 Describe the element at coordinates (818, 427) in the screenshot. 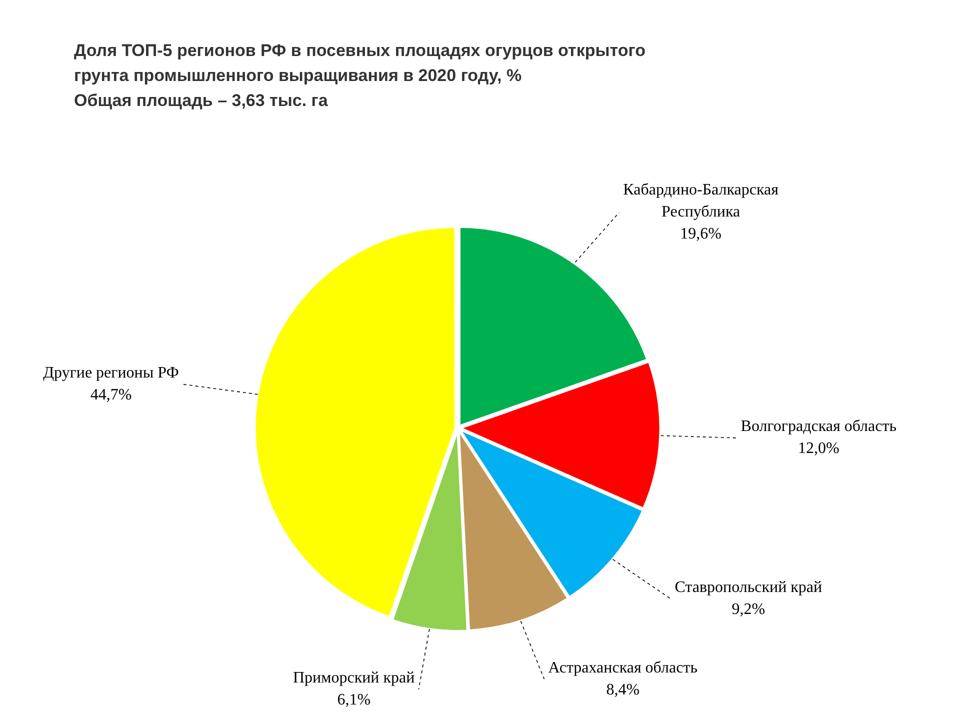

I see `slice-label: Волгоградская область` at that location.